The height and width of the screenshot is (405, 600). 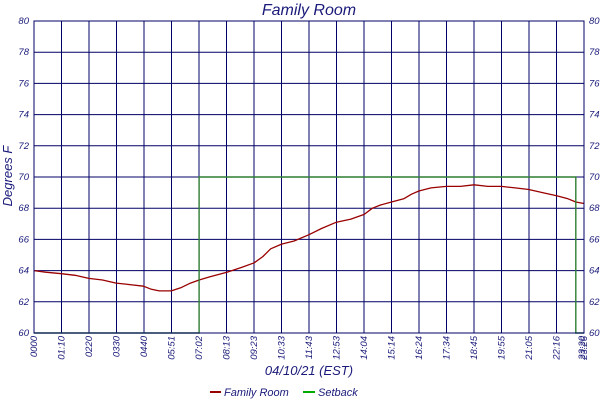 What do you see at coordinates (23, 208) in the screenshot?
I see `y-tick-label: 68` at bounding box center [23, 208].